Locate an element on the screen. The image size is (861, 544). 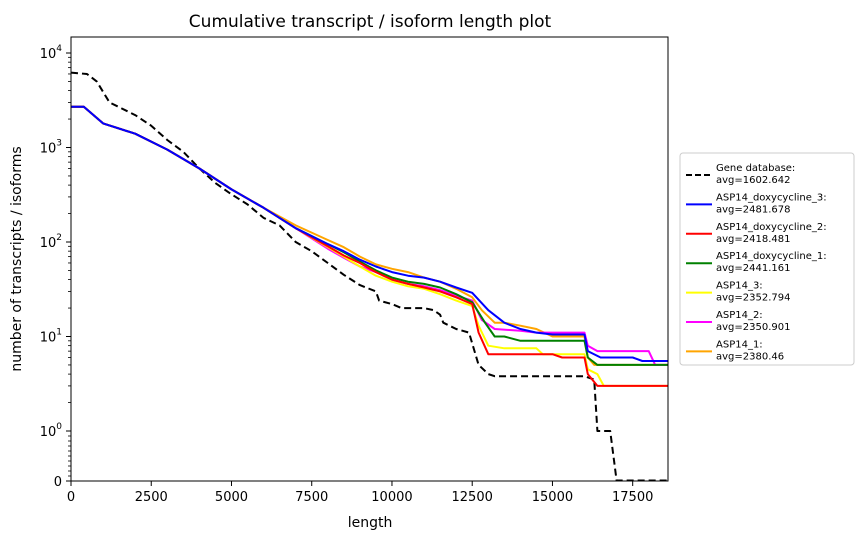
x-axis-label: length is located at coordinates (370, 523).